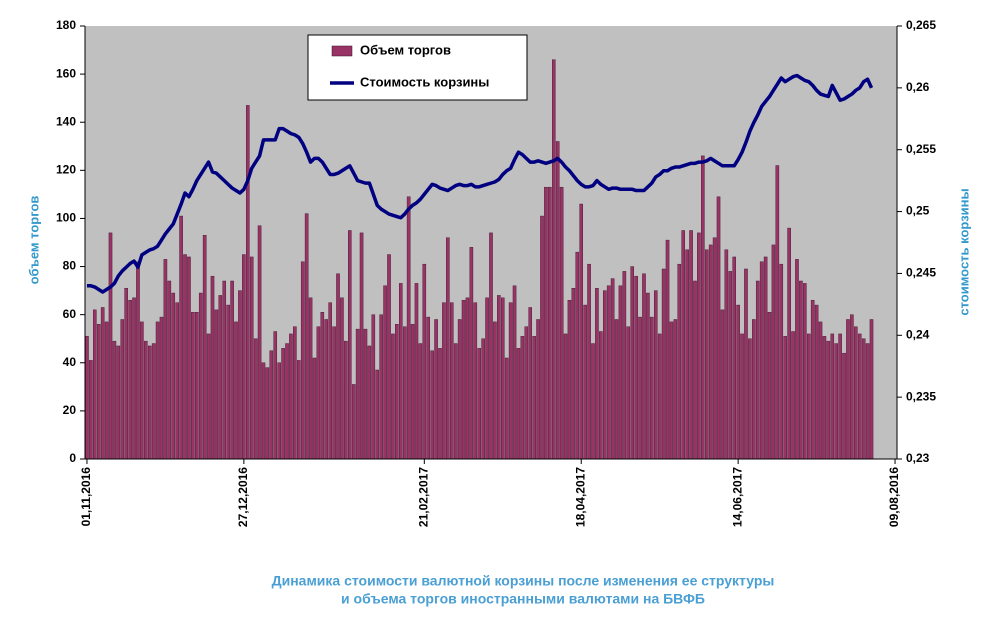 The width and height of the screenshot is (1001, 631). I want to click on legend-label: Стоимость корзины, so click(424, 81).